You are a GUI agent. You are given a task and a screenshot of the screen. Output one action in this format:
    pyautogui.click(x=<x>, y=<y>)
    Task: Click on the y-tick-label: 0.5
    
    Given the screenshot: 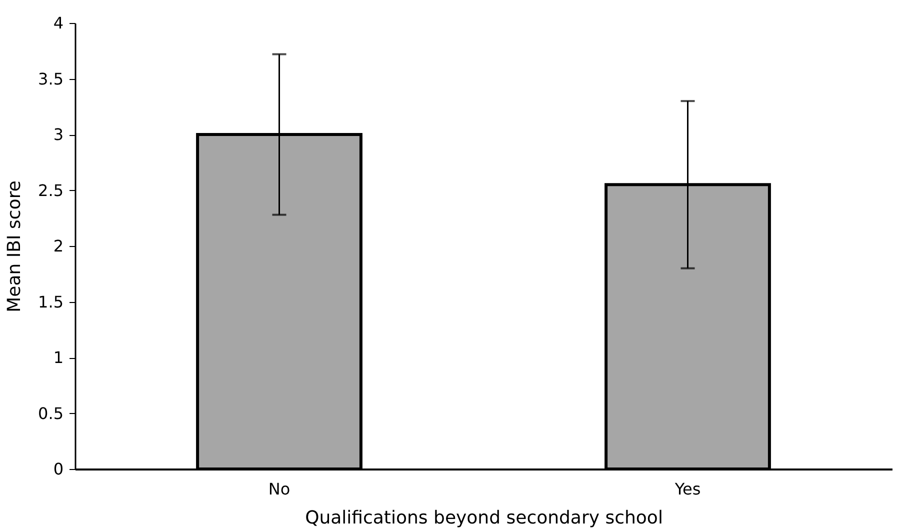 What is the action you would take?
    pyautogui.click(x=51, y=413)
    